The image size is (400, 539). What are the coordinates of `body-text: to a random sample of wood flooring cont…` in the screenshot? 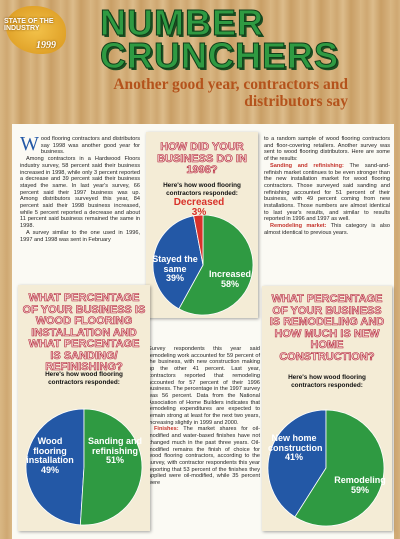 It's located at (327, 149).